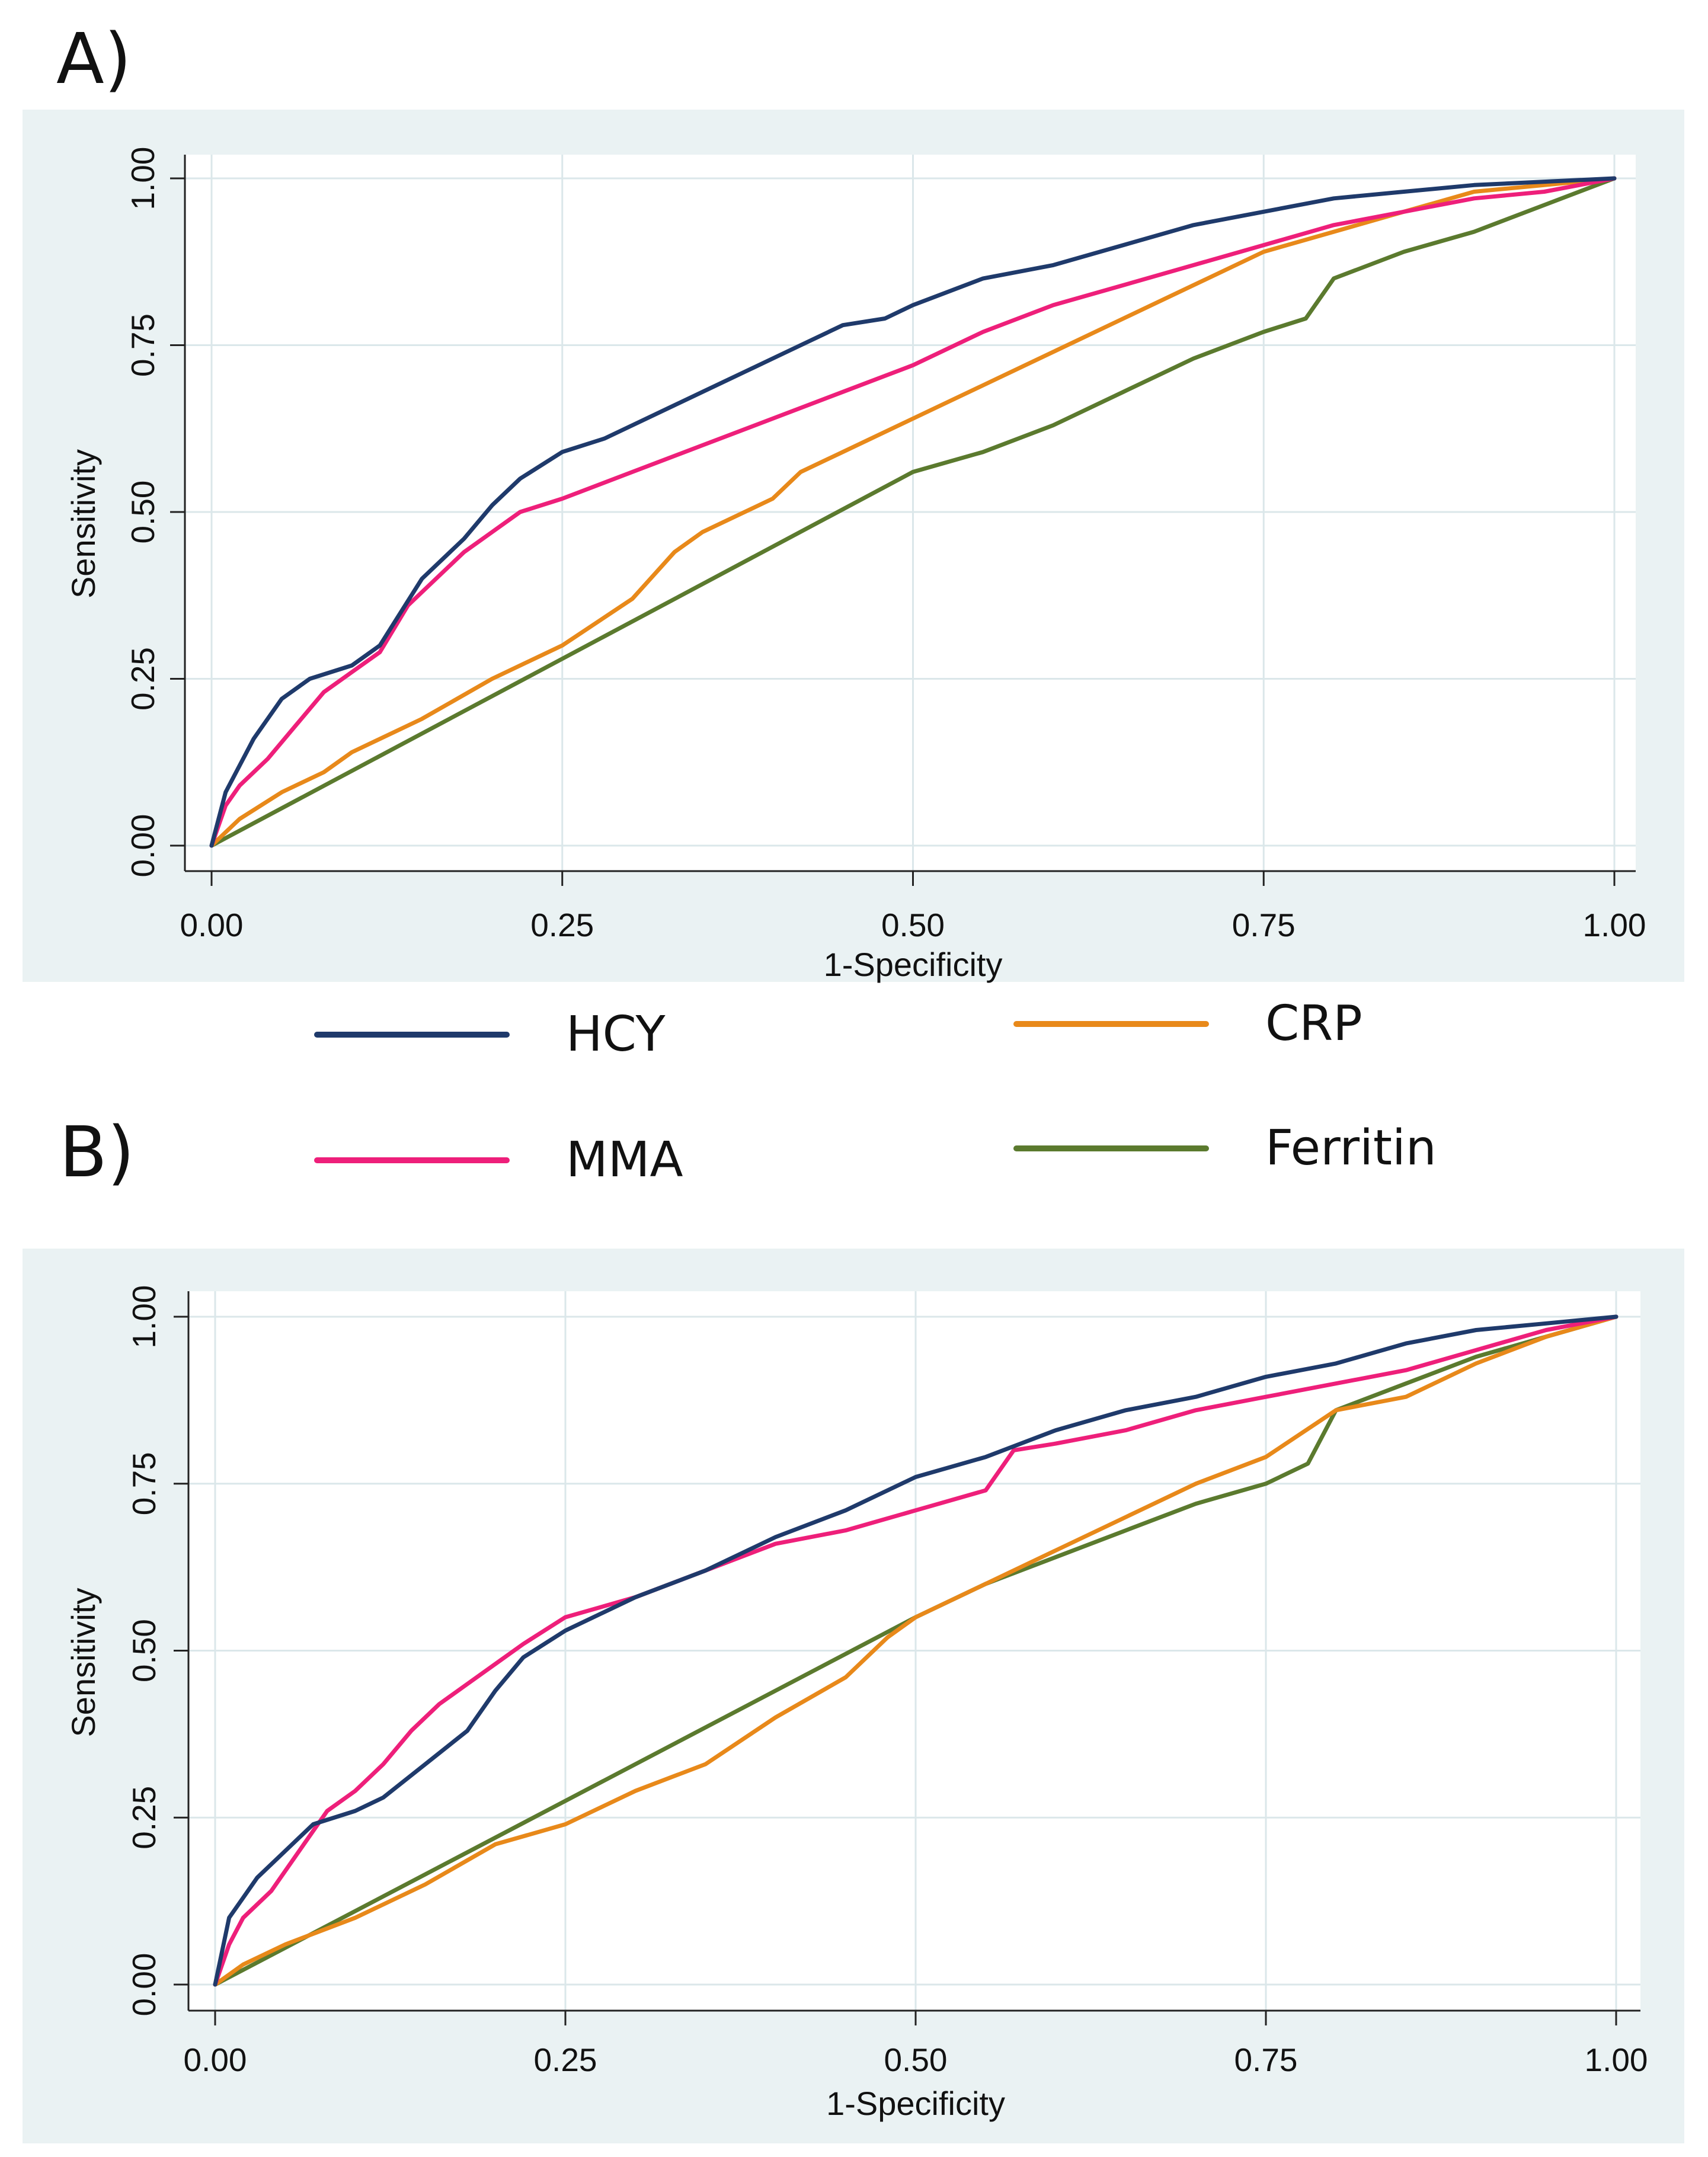 This screenshot has height=2157, width=1708. I want to click on legend-item-crp: CRP, so click(1187, 1024).